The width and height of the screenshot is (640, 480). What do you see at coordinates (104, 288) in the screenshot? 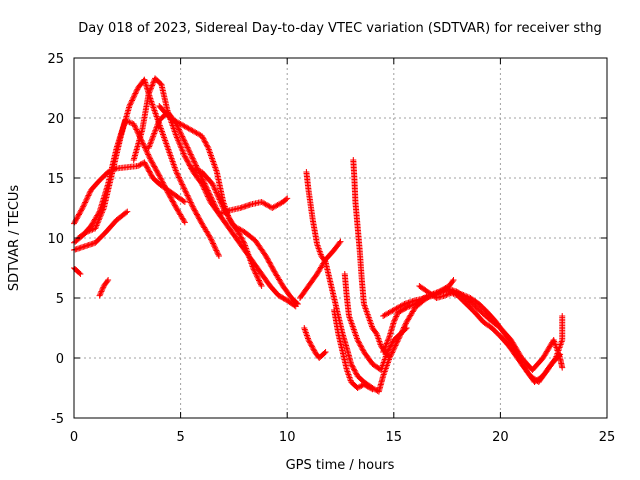
I see `series-track-i` at bounding box center [104, 288].